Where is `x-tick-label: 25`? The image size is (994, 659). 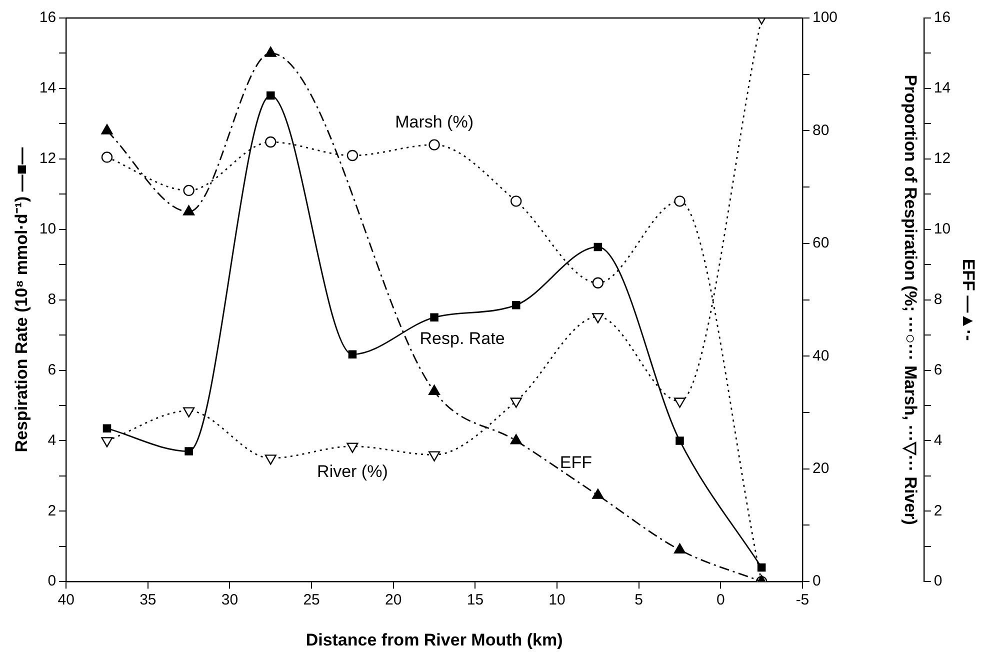 x-tick-label: 25 is located at coordinates (311, 600).